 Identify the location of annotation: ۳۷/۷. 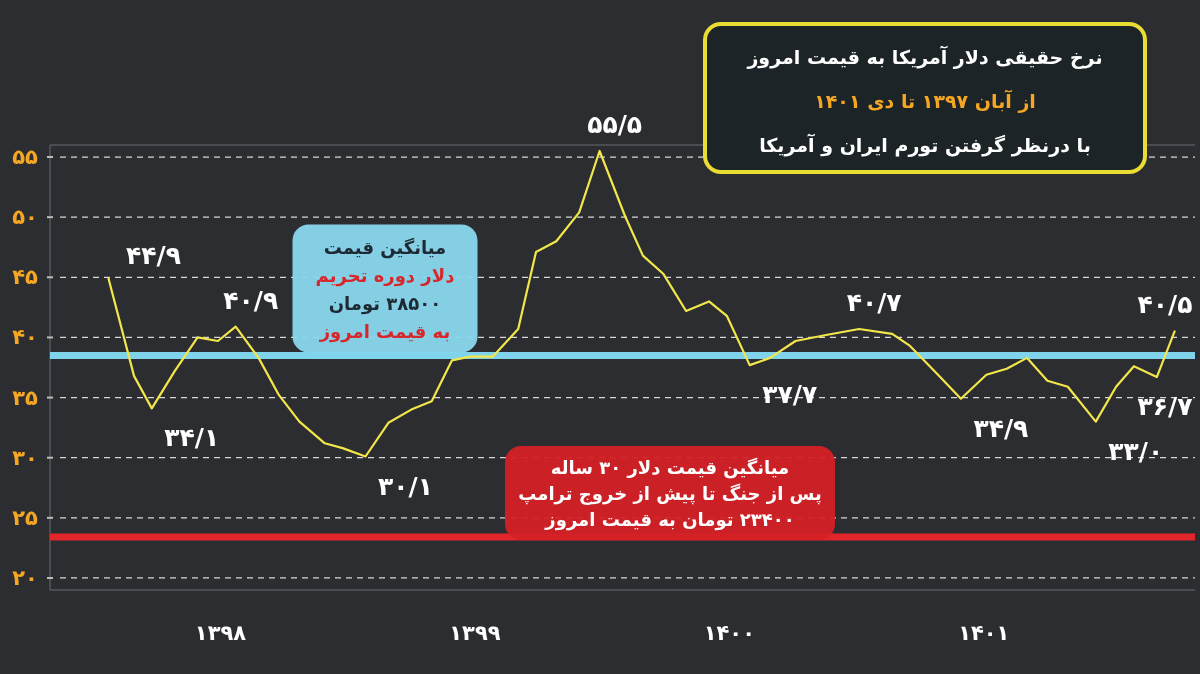
(790, 395).